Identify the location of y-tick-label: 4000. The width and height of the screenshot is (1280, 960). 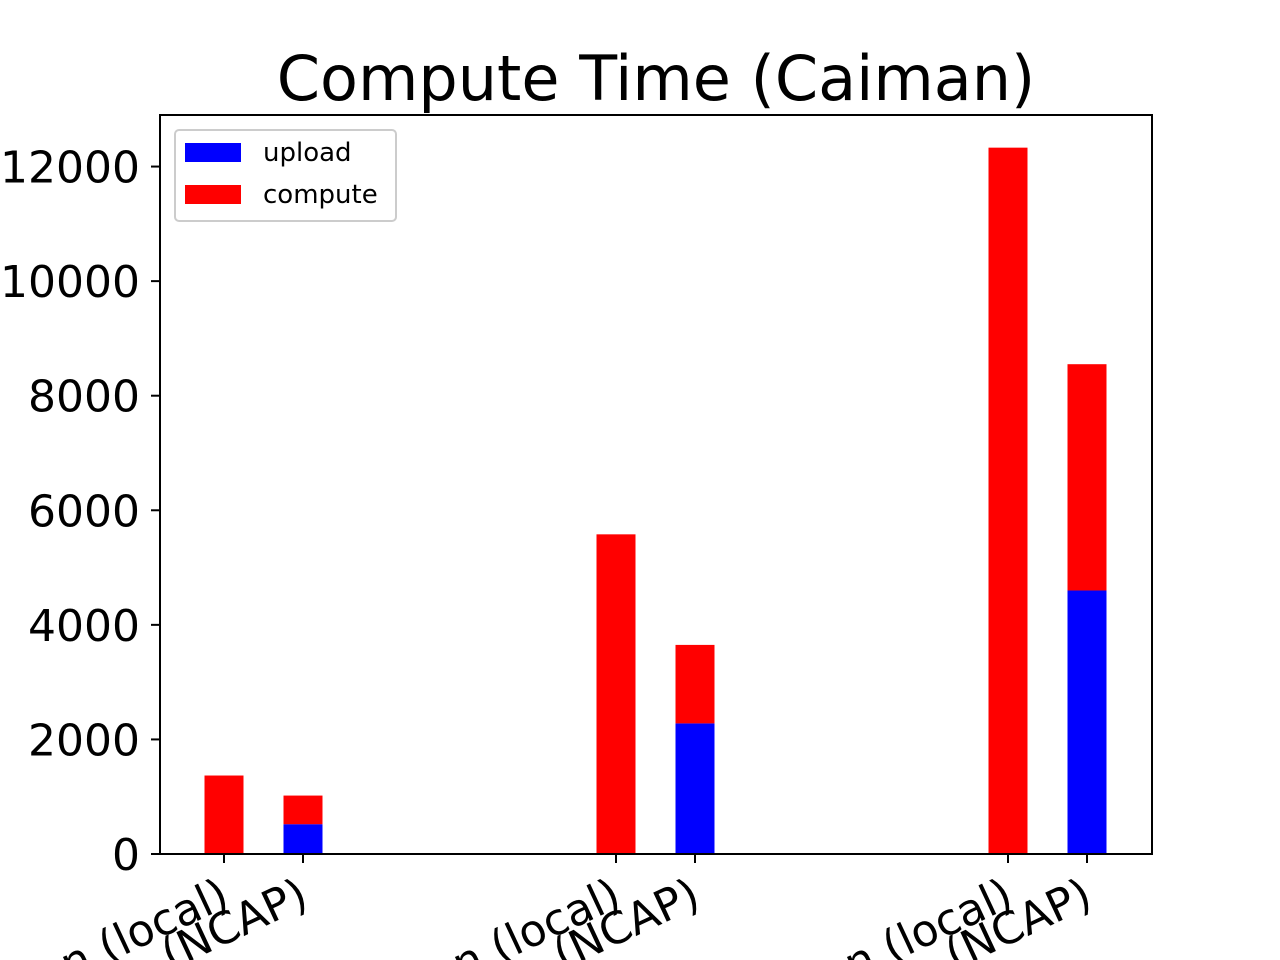
(84, 626).